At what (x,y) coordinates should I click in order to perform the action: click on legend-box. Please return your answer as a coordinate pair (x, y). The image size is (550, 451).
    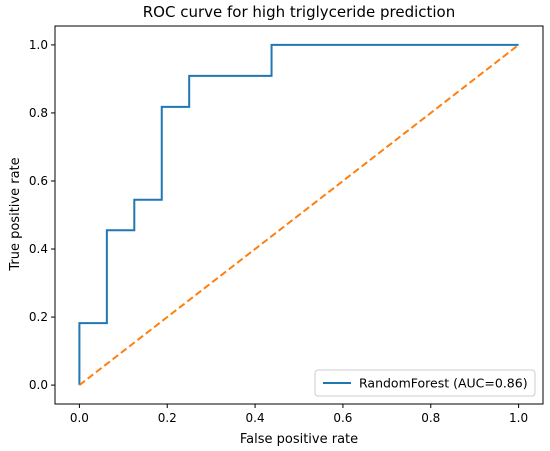
    Looking at the image, I should click on (425, 383).